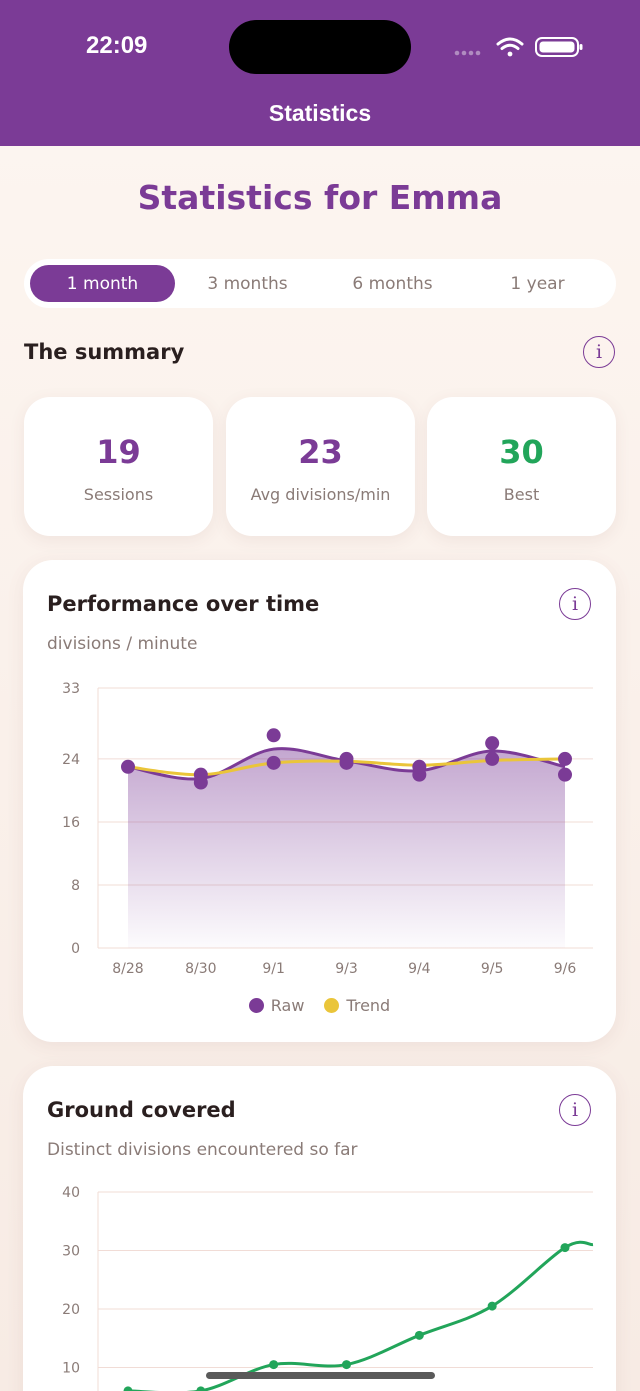  I want to click on raw-series-area, so click(346, 848).